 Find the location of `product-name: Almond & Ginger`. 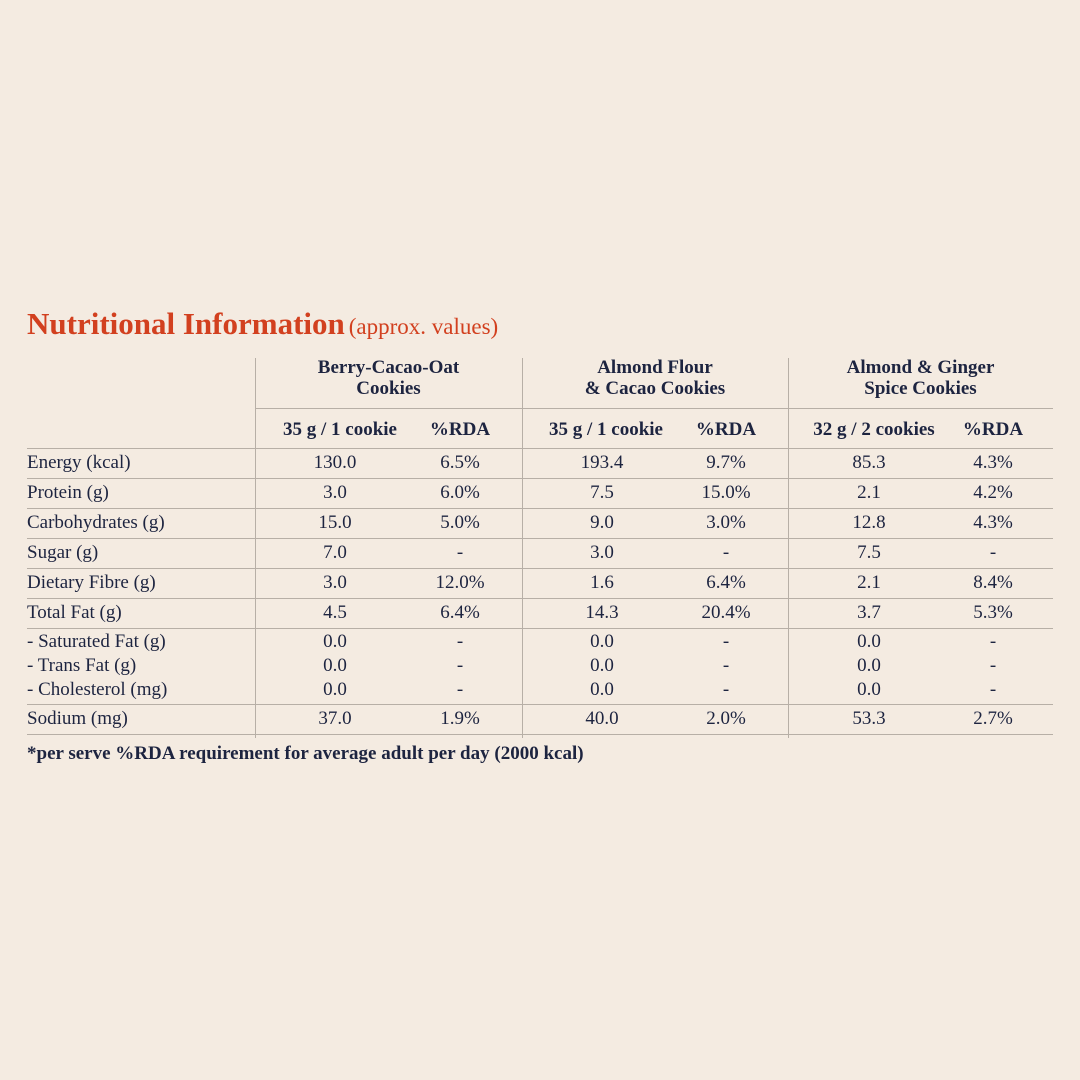

product-name: Almond & Ginger is located at coordinates (920, 367).